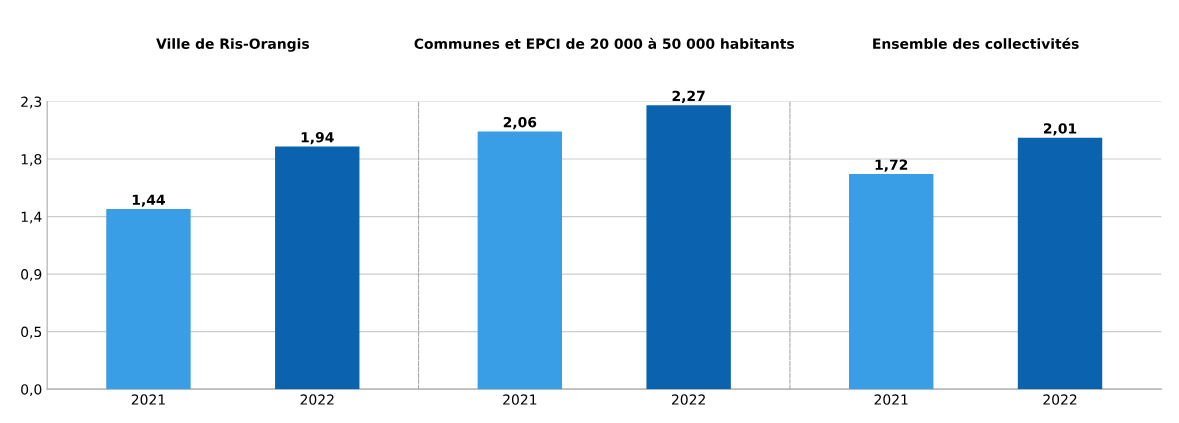  I want to click on y-tick-label: 1,8, so click(31, 160).